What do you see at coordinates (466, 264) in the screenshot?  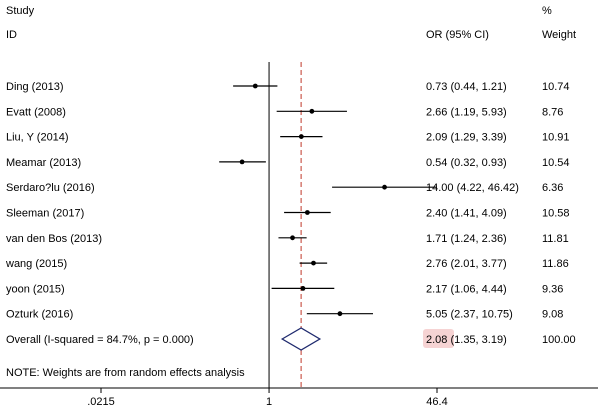 I see `or-ci-value: 2.76 (2.01, 3.77)` at bounding box center [466, 264].